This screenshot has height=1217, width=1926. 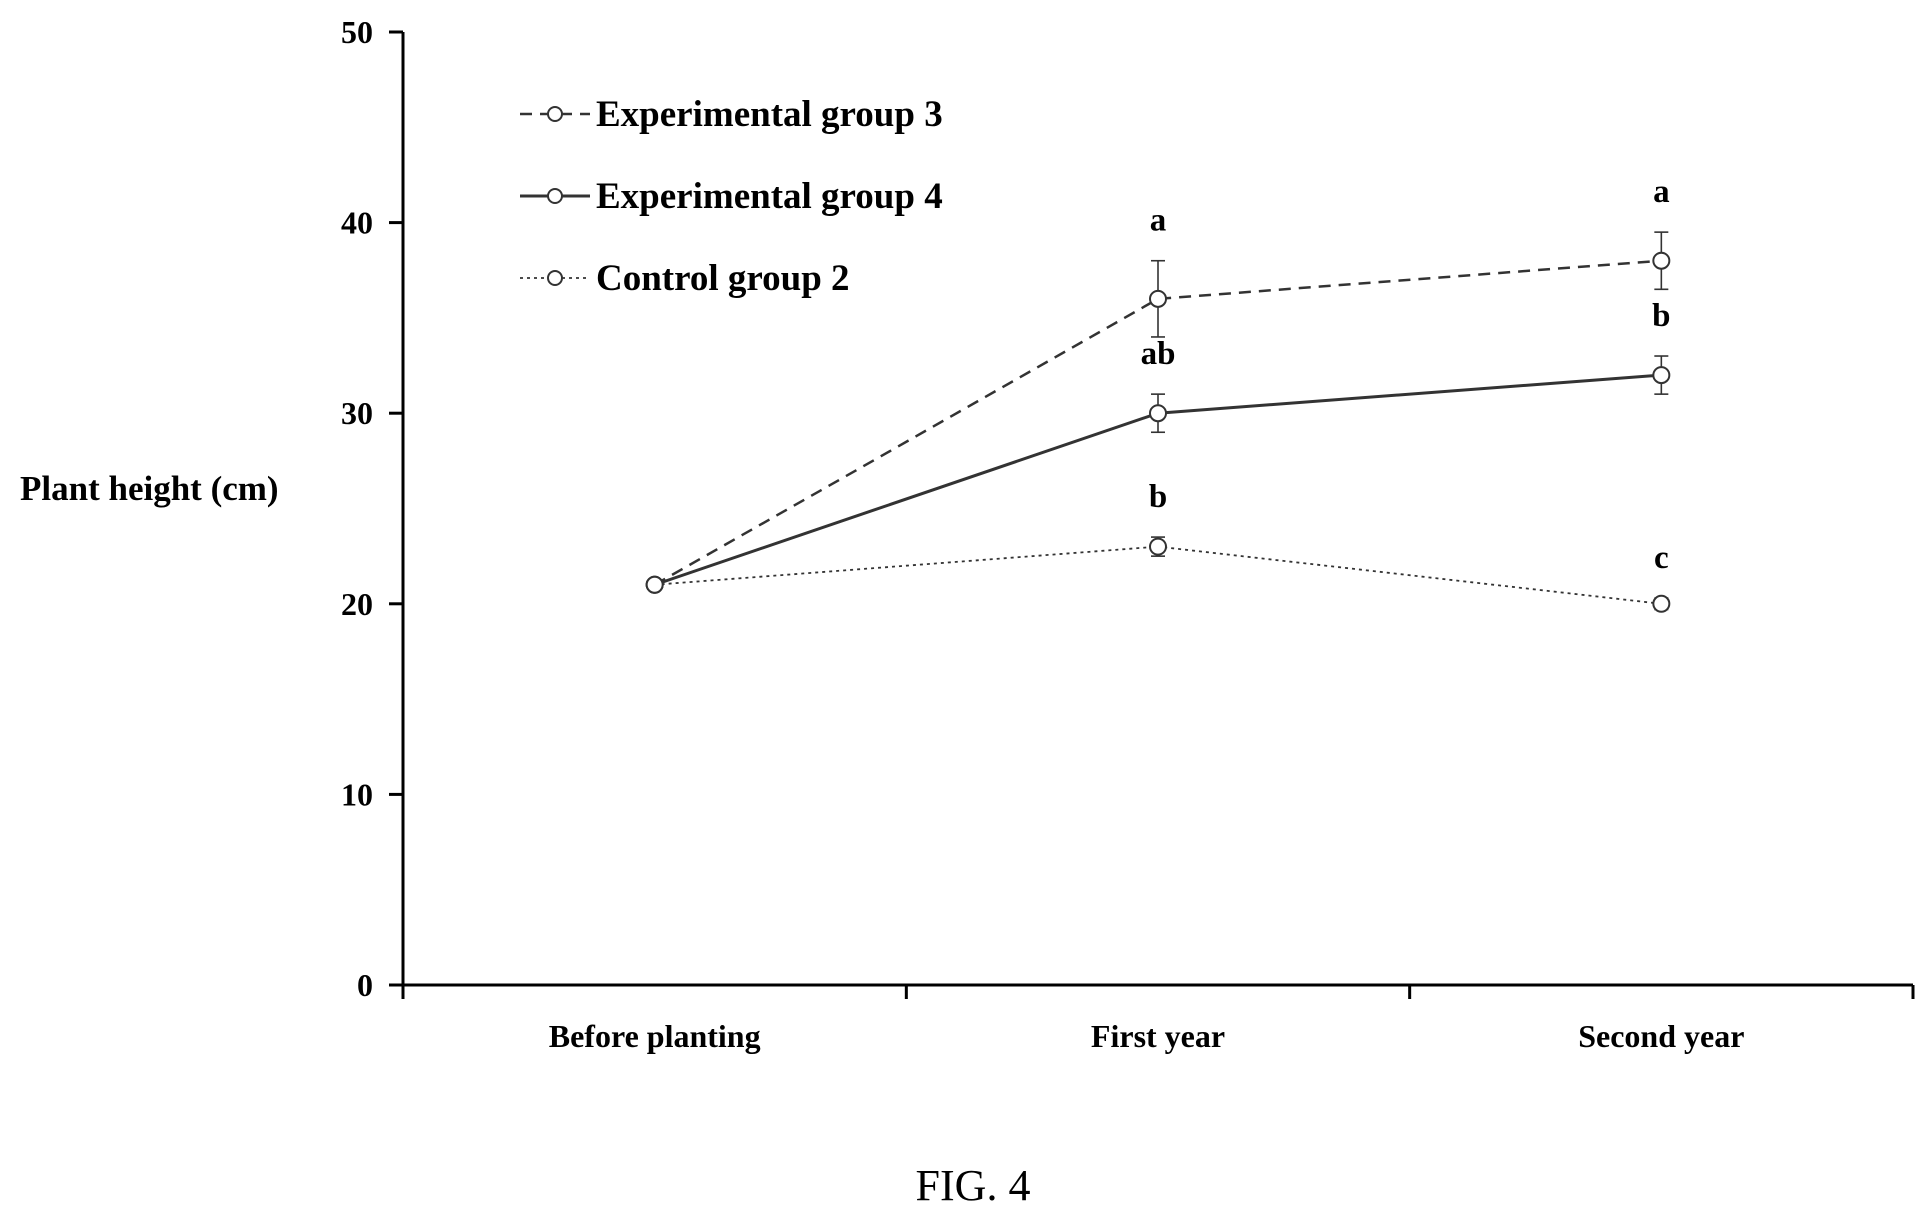 I want to click on x-tick-label: First year, so click(x=1158, y=1036).